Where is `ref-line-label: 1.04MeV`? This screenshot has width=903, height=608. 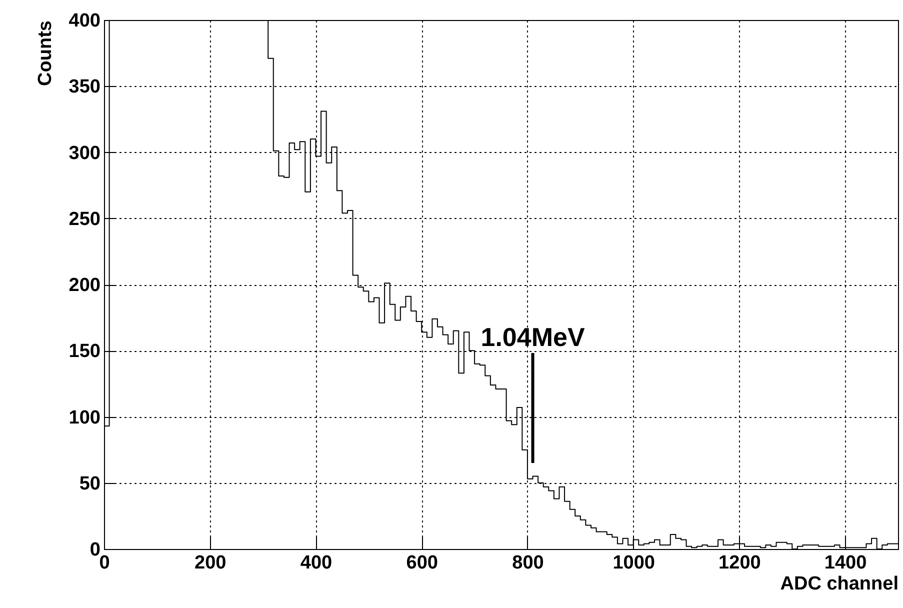 ref-line-label: 1.04MeV is located at coordinates (533, 337).